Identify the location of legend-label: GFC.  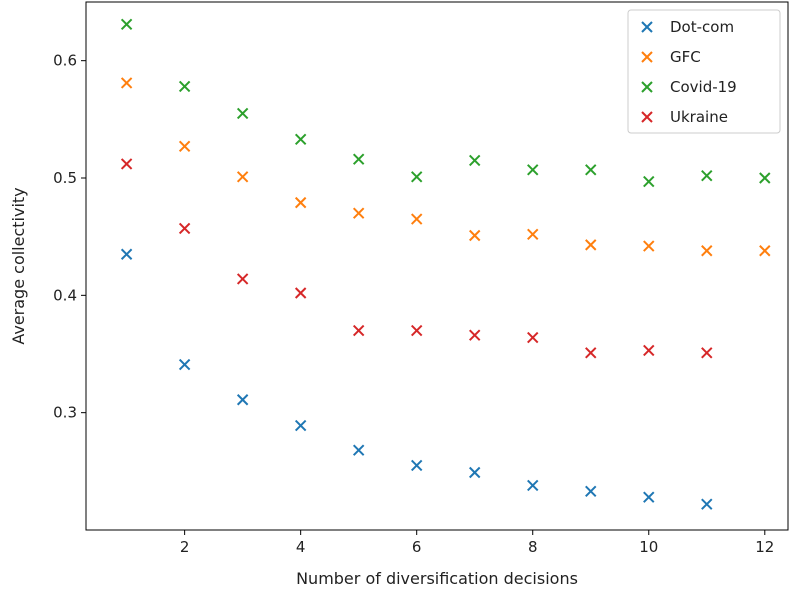
(685, 57).